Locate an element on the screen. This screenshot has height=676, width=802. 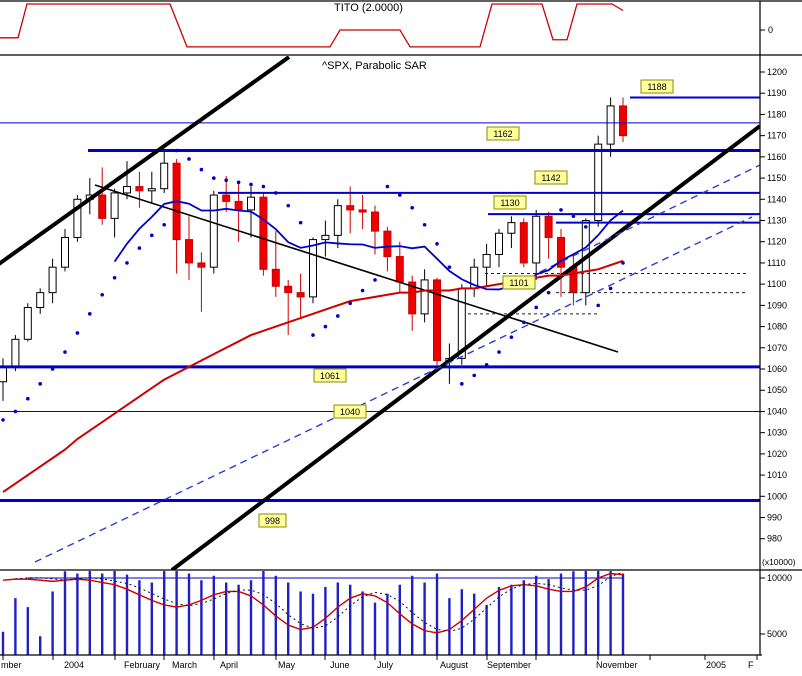
tito-line is located at coordinates (312, 25).